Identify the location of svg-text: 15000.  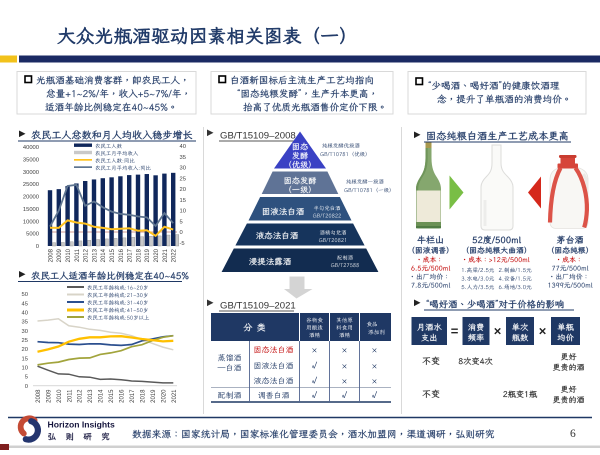
(31, 210).